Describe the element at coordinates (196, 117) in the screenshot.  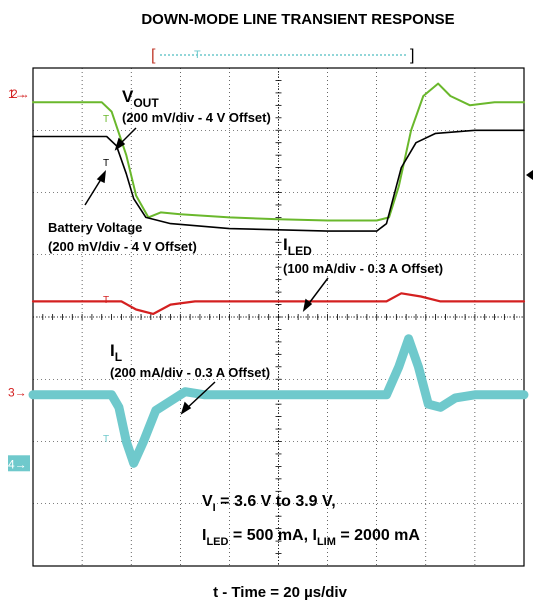
I see `vout-scale: (200 mV/div - 4 V Offset)` at that location.